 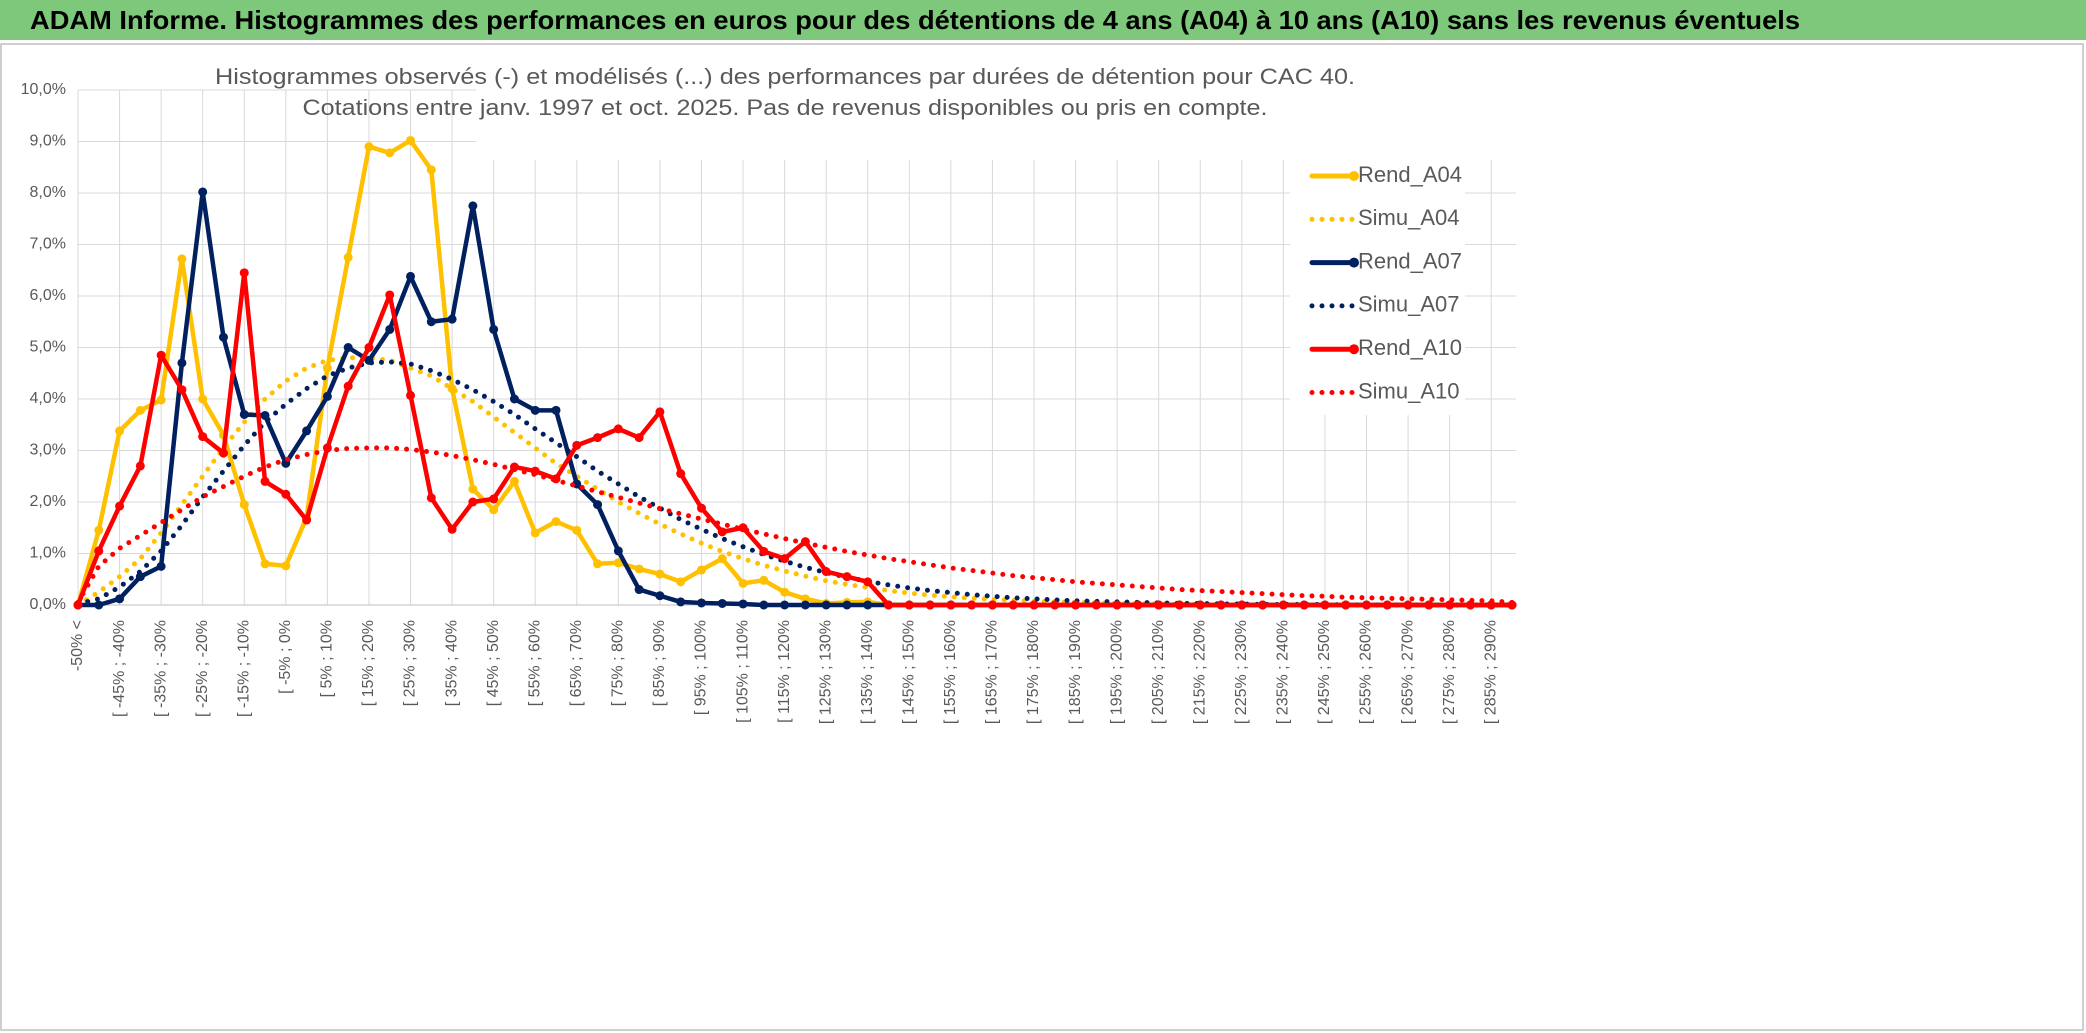 I want to click on x-tick-label: [ 205% ; 210%, so click(x=1158, y=672).